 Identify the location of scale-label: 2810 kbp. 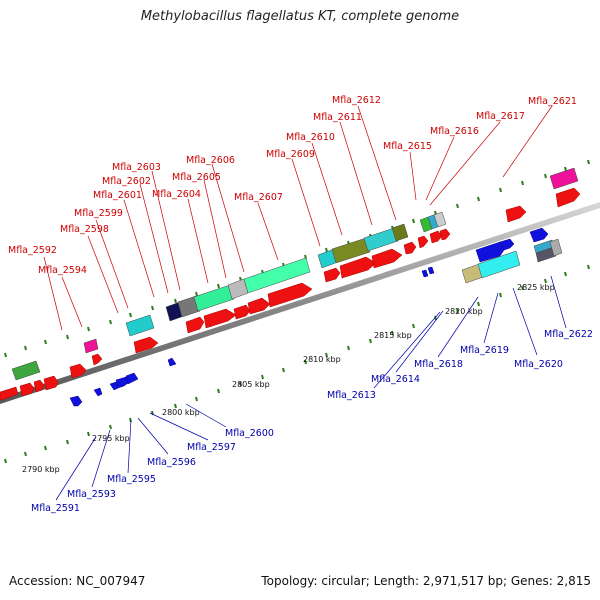
(322, 359).